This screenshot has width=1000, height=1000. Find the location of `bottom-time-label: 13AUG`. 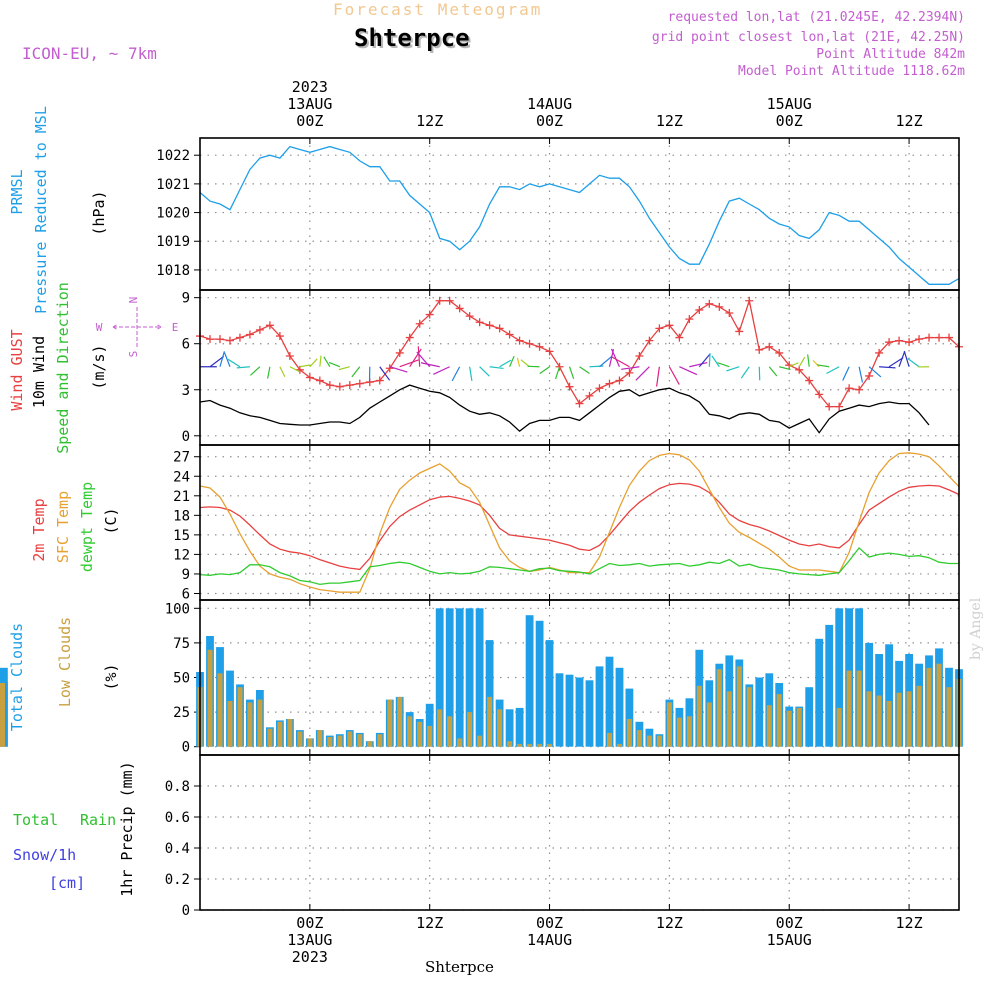

bottom-time-label: 13AUG is located at coordinates (309, 940).